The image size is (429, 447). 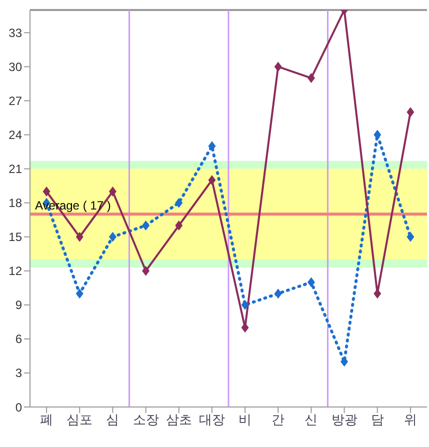 What do you see at coordinates (15, 237) in the screenshot?
I see `y-tick-label: 15` at bounding box center [15, 237].